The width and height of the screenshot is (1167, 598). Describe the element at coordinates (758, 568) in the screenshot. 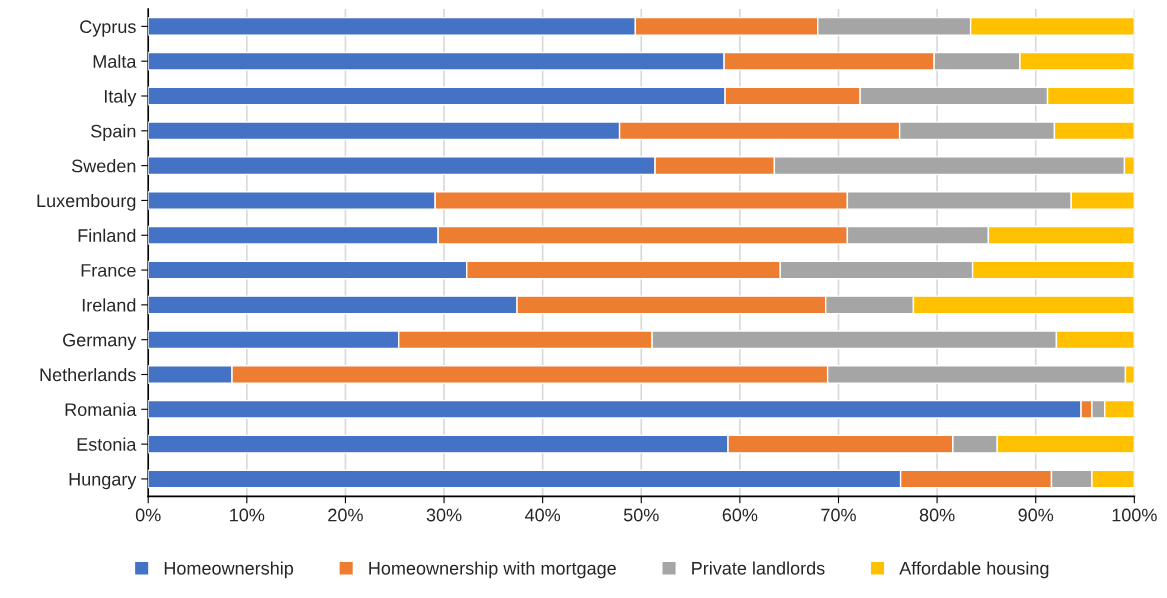

I see `legend-label: Private landlords` at that location.